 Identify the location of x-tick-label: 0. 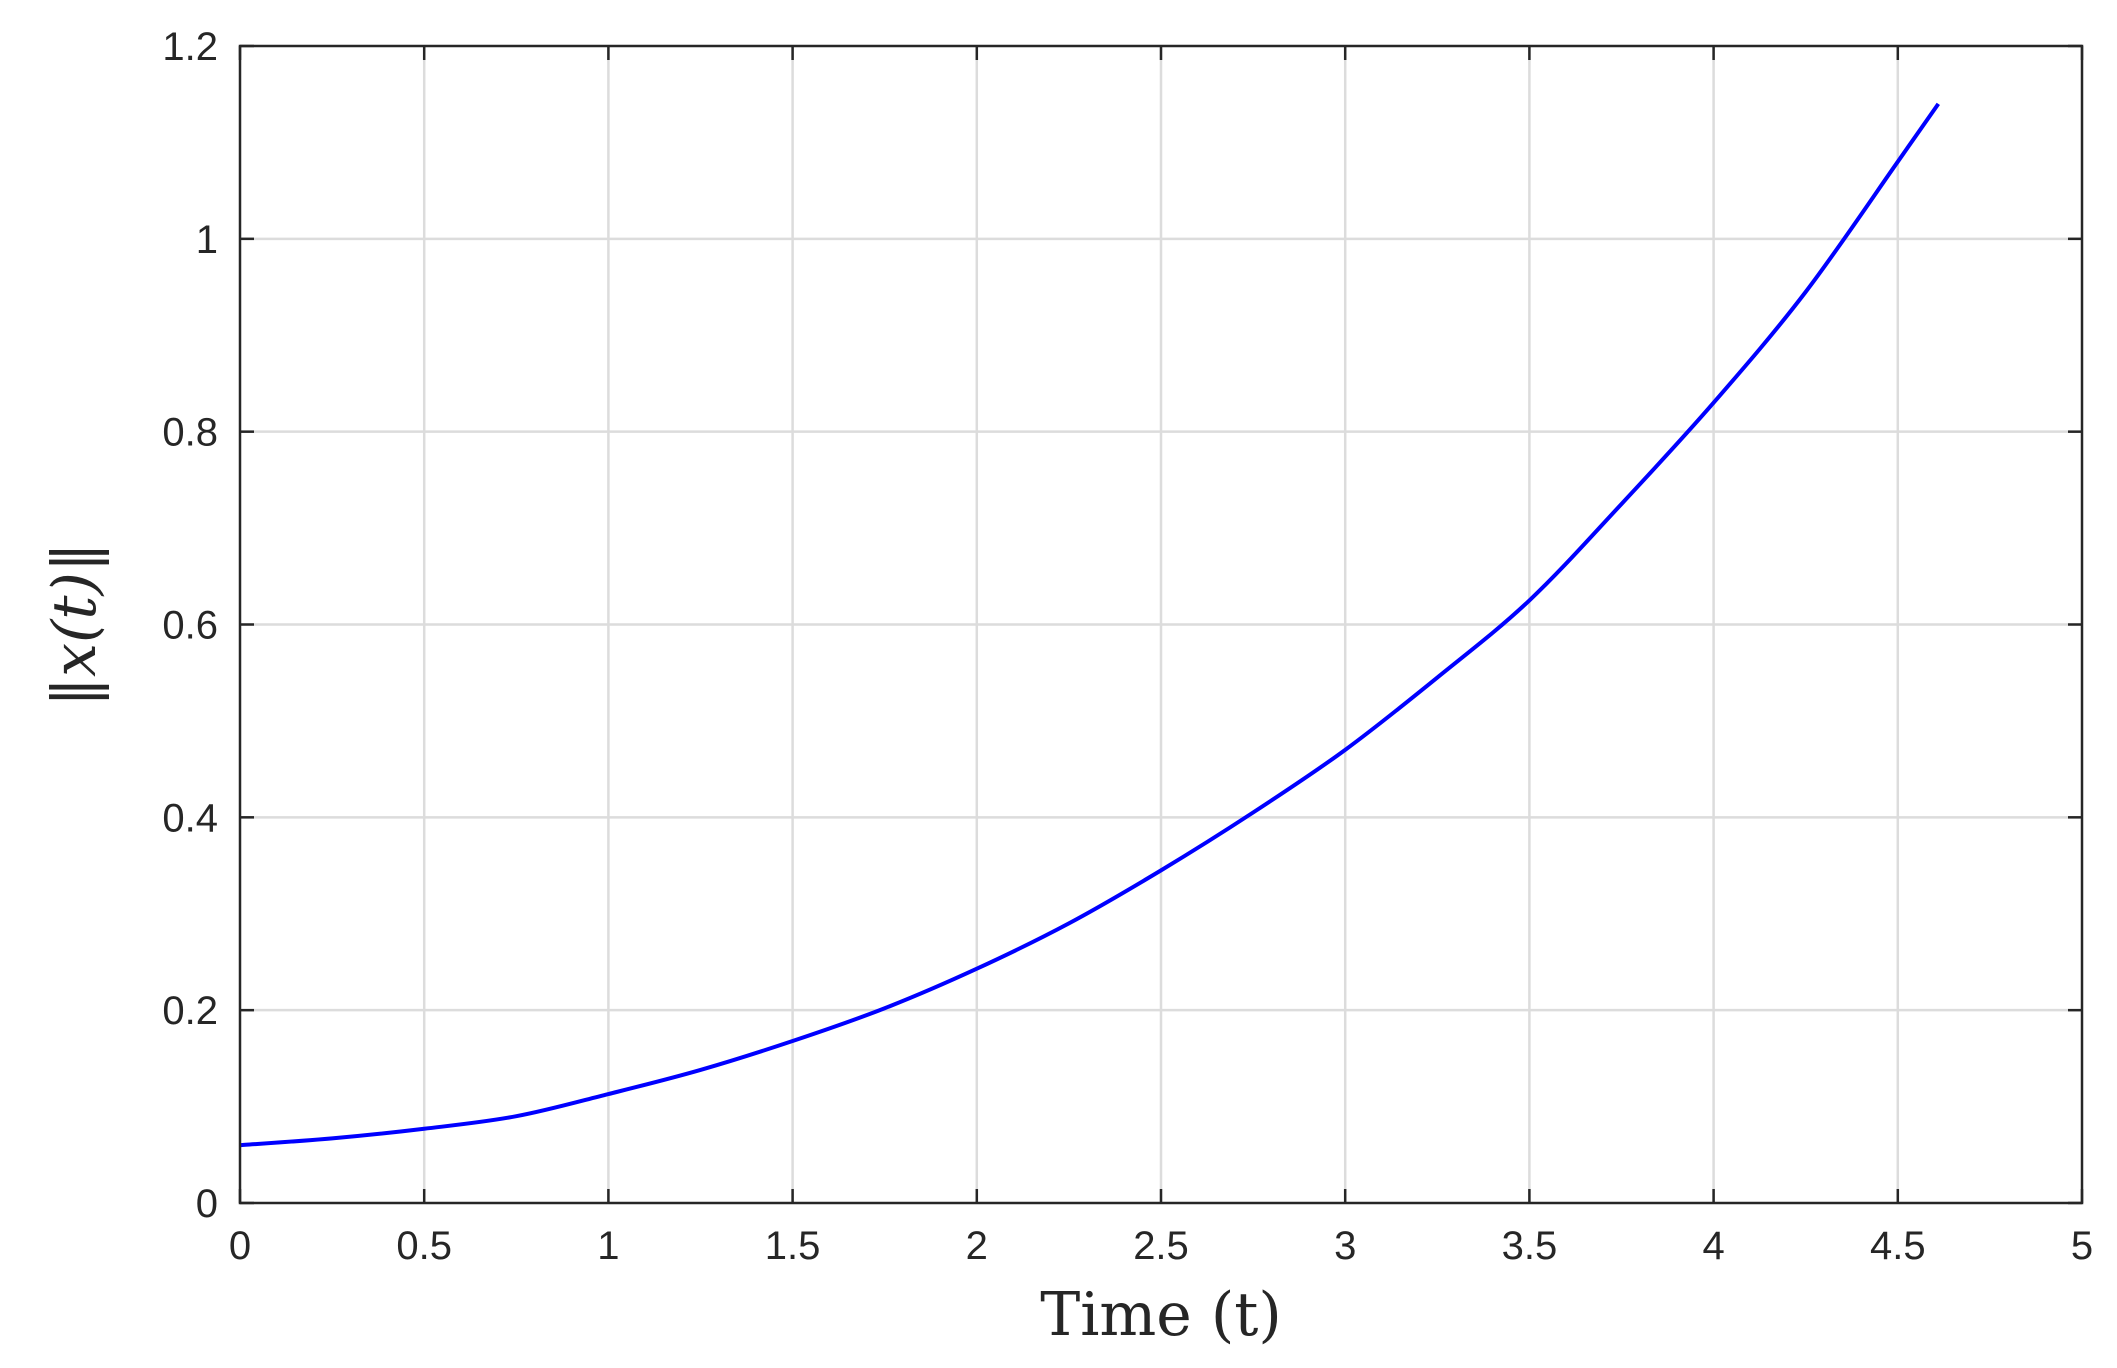
(240, 1246).